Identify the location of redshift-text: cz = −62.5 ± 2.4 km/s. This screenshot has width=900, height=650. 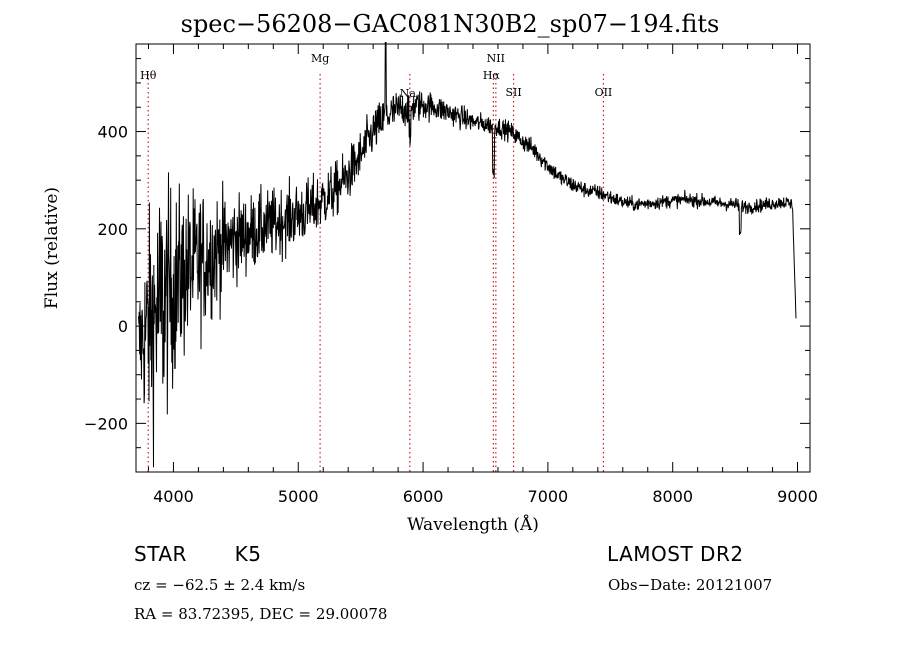
(220, 585).